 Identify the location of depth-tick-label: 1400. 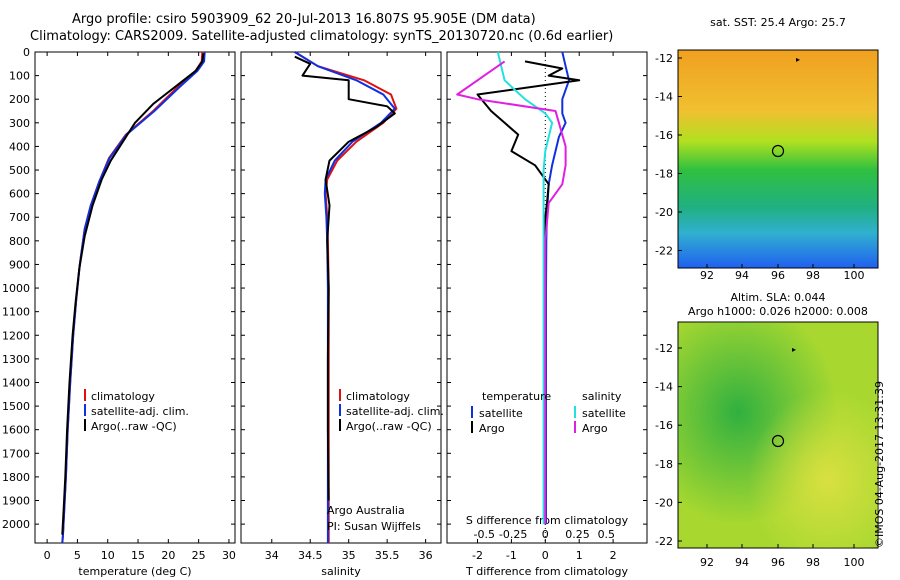
(16, 382).